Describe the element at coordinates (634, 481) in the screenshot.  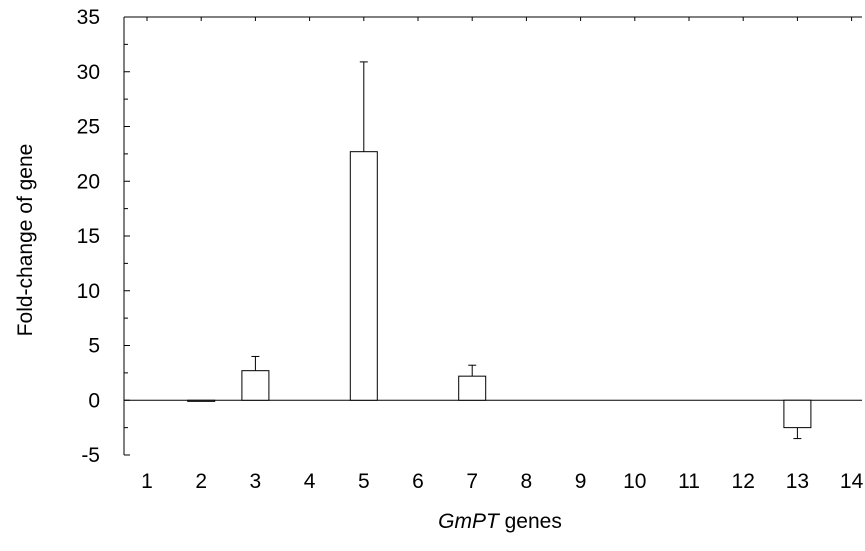
I see `x-tick-label: 10` at that location.